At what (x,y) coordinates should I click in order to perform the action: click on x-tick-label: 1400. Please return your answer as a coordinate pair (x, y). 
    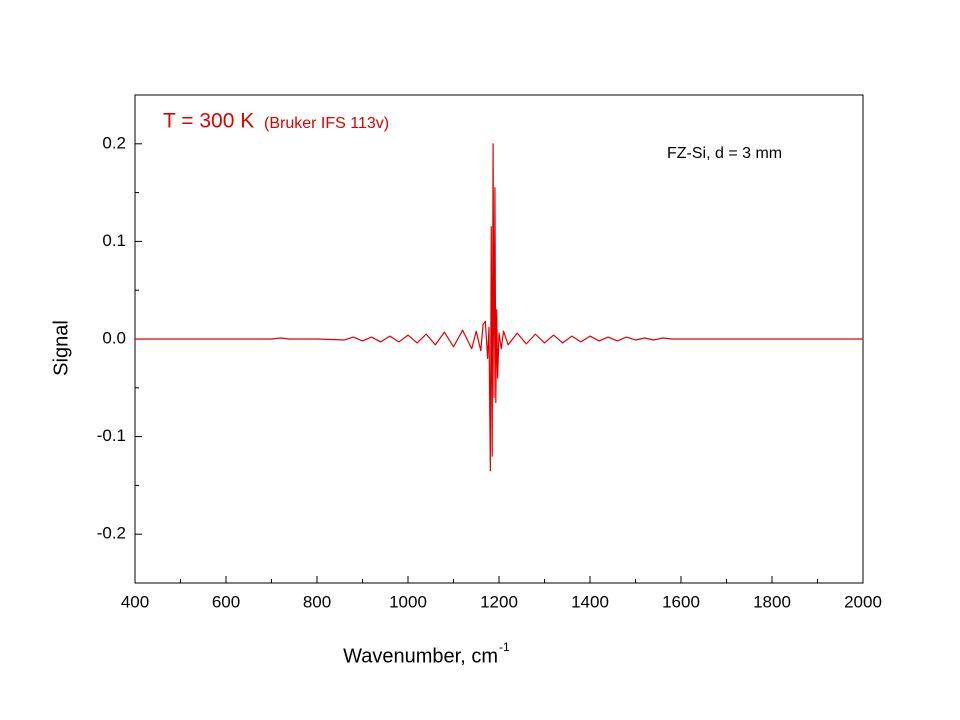
    Looking at the image, I should click on (590, 601).